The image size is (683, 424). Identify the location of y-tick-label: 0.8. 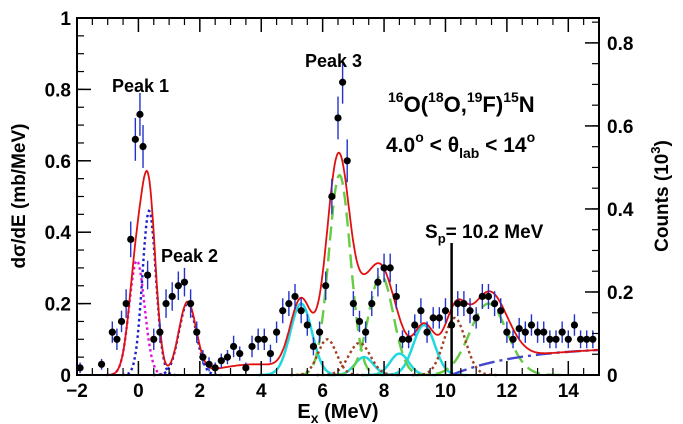
(58, 90).